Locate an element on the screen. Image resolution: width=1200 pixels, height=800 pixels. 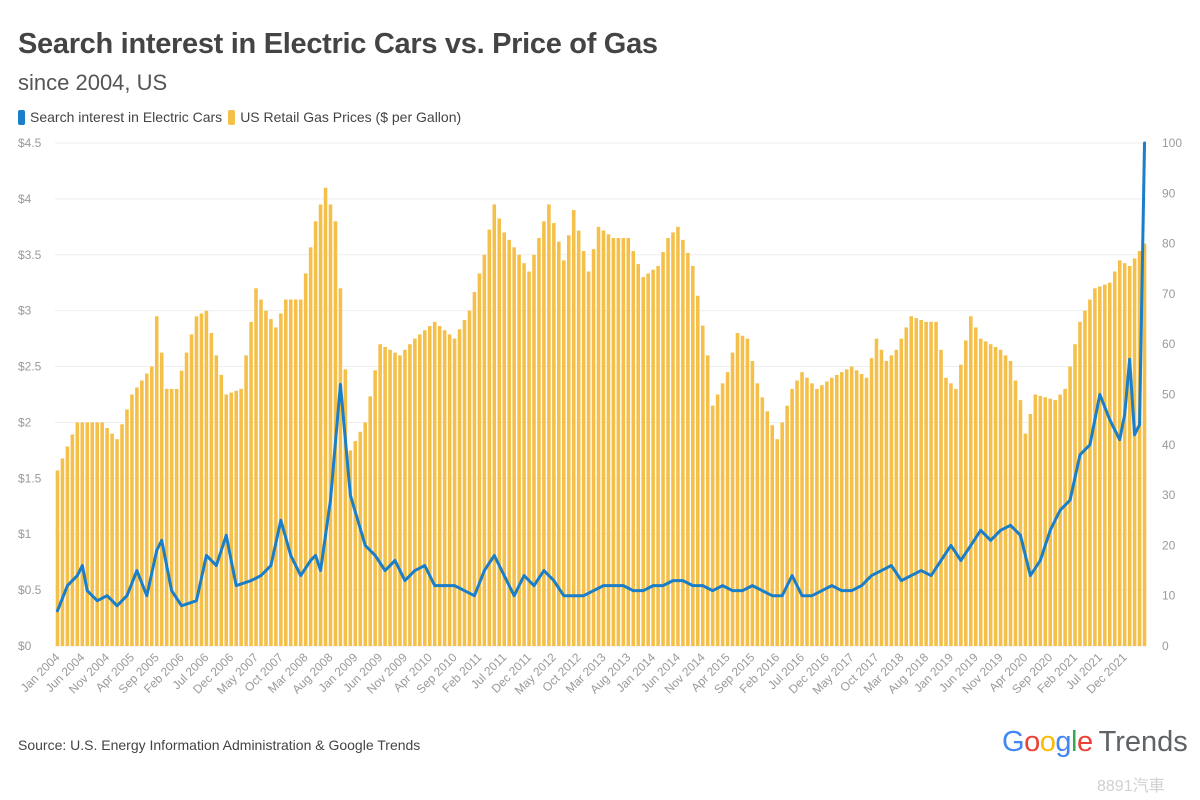
y-left-tick-label: $2 is located at coordinates (25, 422).